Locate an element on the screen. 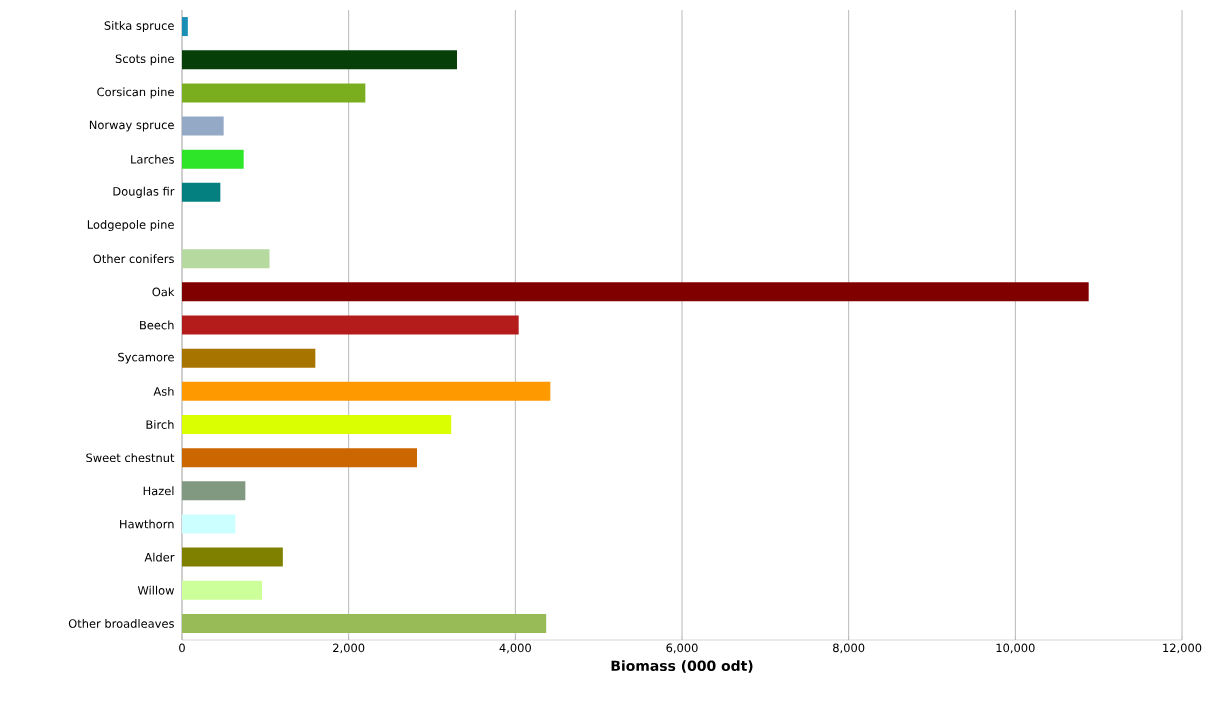 The height and width of the screenshot is (702, 1222). x-tick-label: 4,000 is located at coordinates (515, 648).